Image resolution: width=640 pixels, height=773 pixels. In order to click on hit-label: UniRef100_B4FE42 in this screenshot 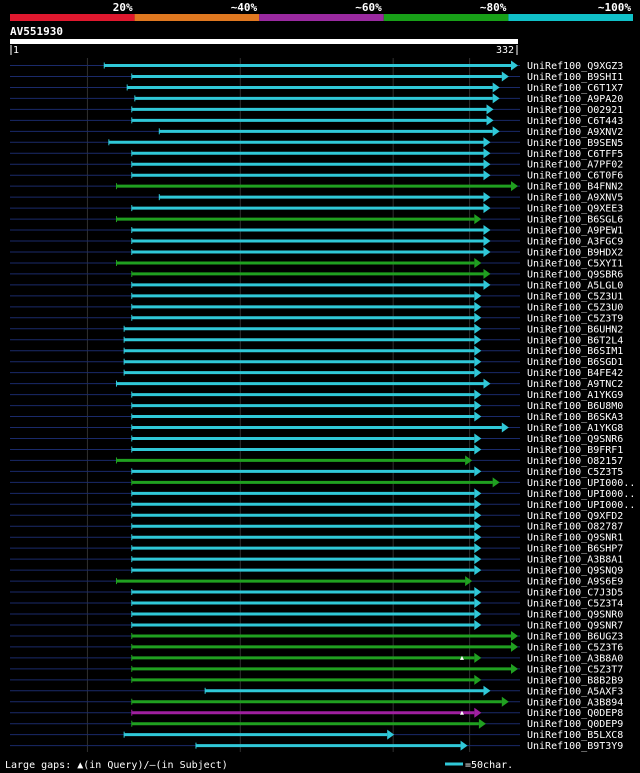, I will do `click(575, 373)`.